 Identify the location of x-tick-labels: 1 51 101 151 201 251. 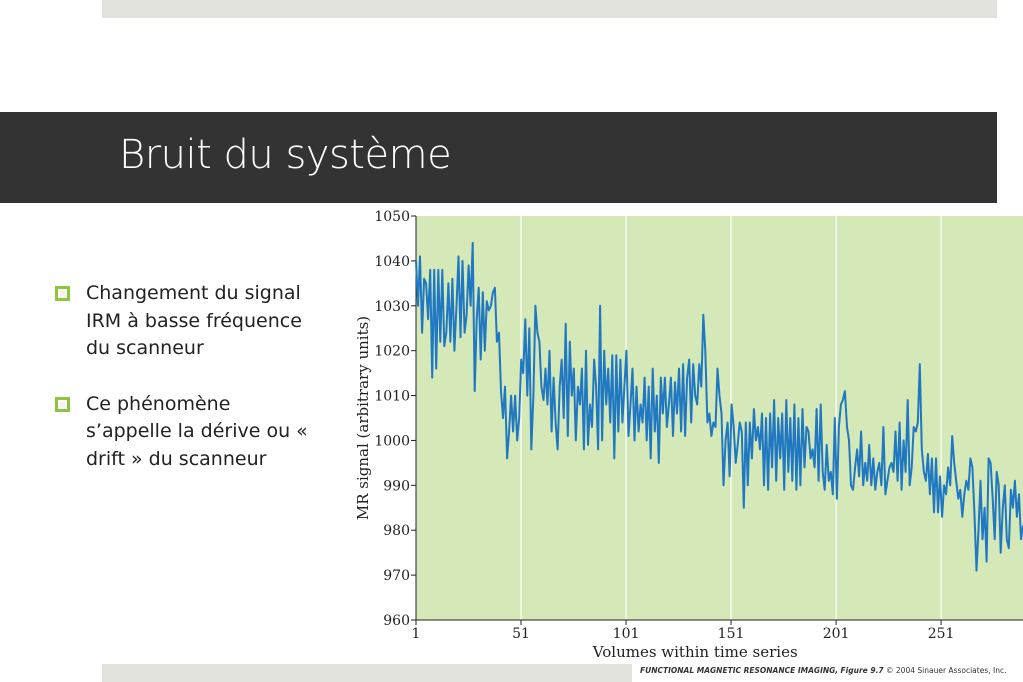
(683, 631).